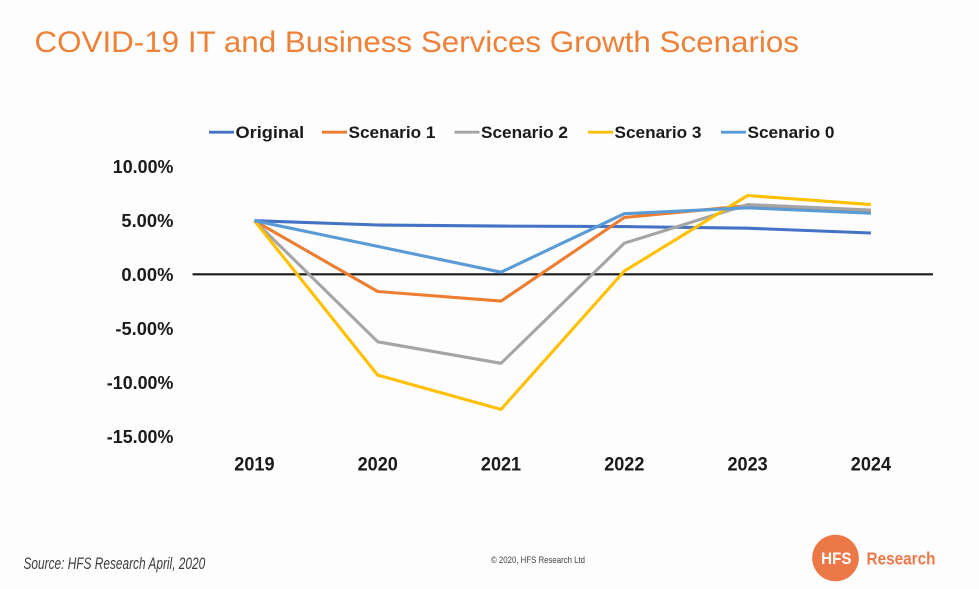 Image resolution: width=979 pixels, height=589 pixels. What do you see at coordinates (143, 167) in the screenshot?
I see `svg-text: 10.00%` at bounding box center [143, 167].